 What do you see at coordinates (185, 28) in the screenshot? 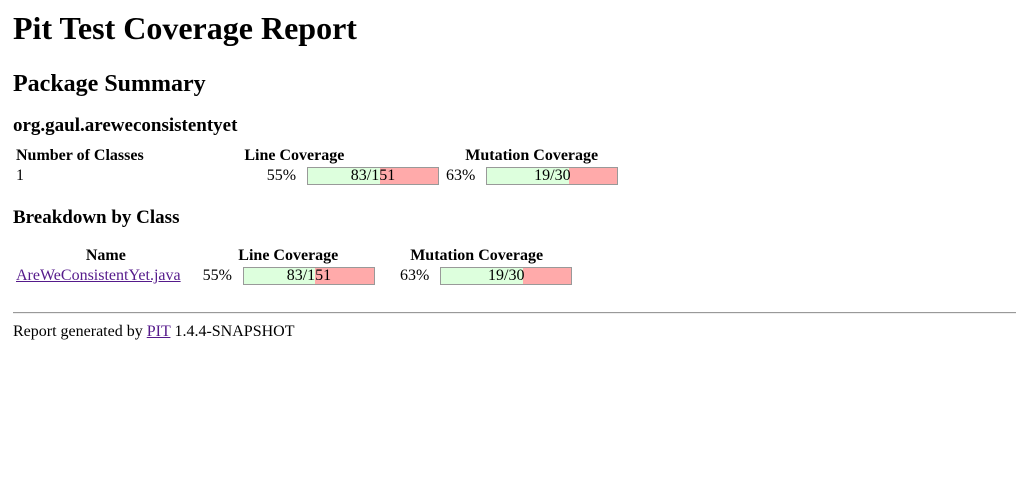
I see `page-title: Pit Test Coverage Report` at bounding box center [185, 28].